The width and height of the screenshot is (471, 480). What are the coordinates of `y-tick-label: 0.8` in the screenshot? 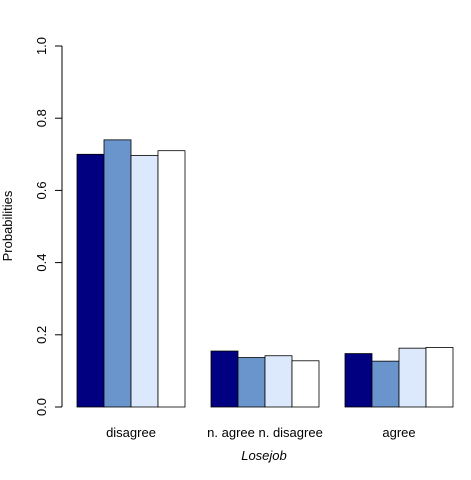 It's located at (41, 118).